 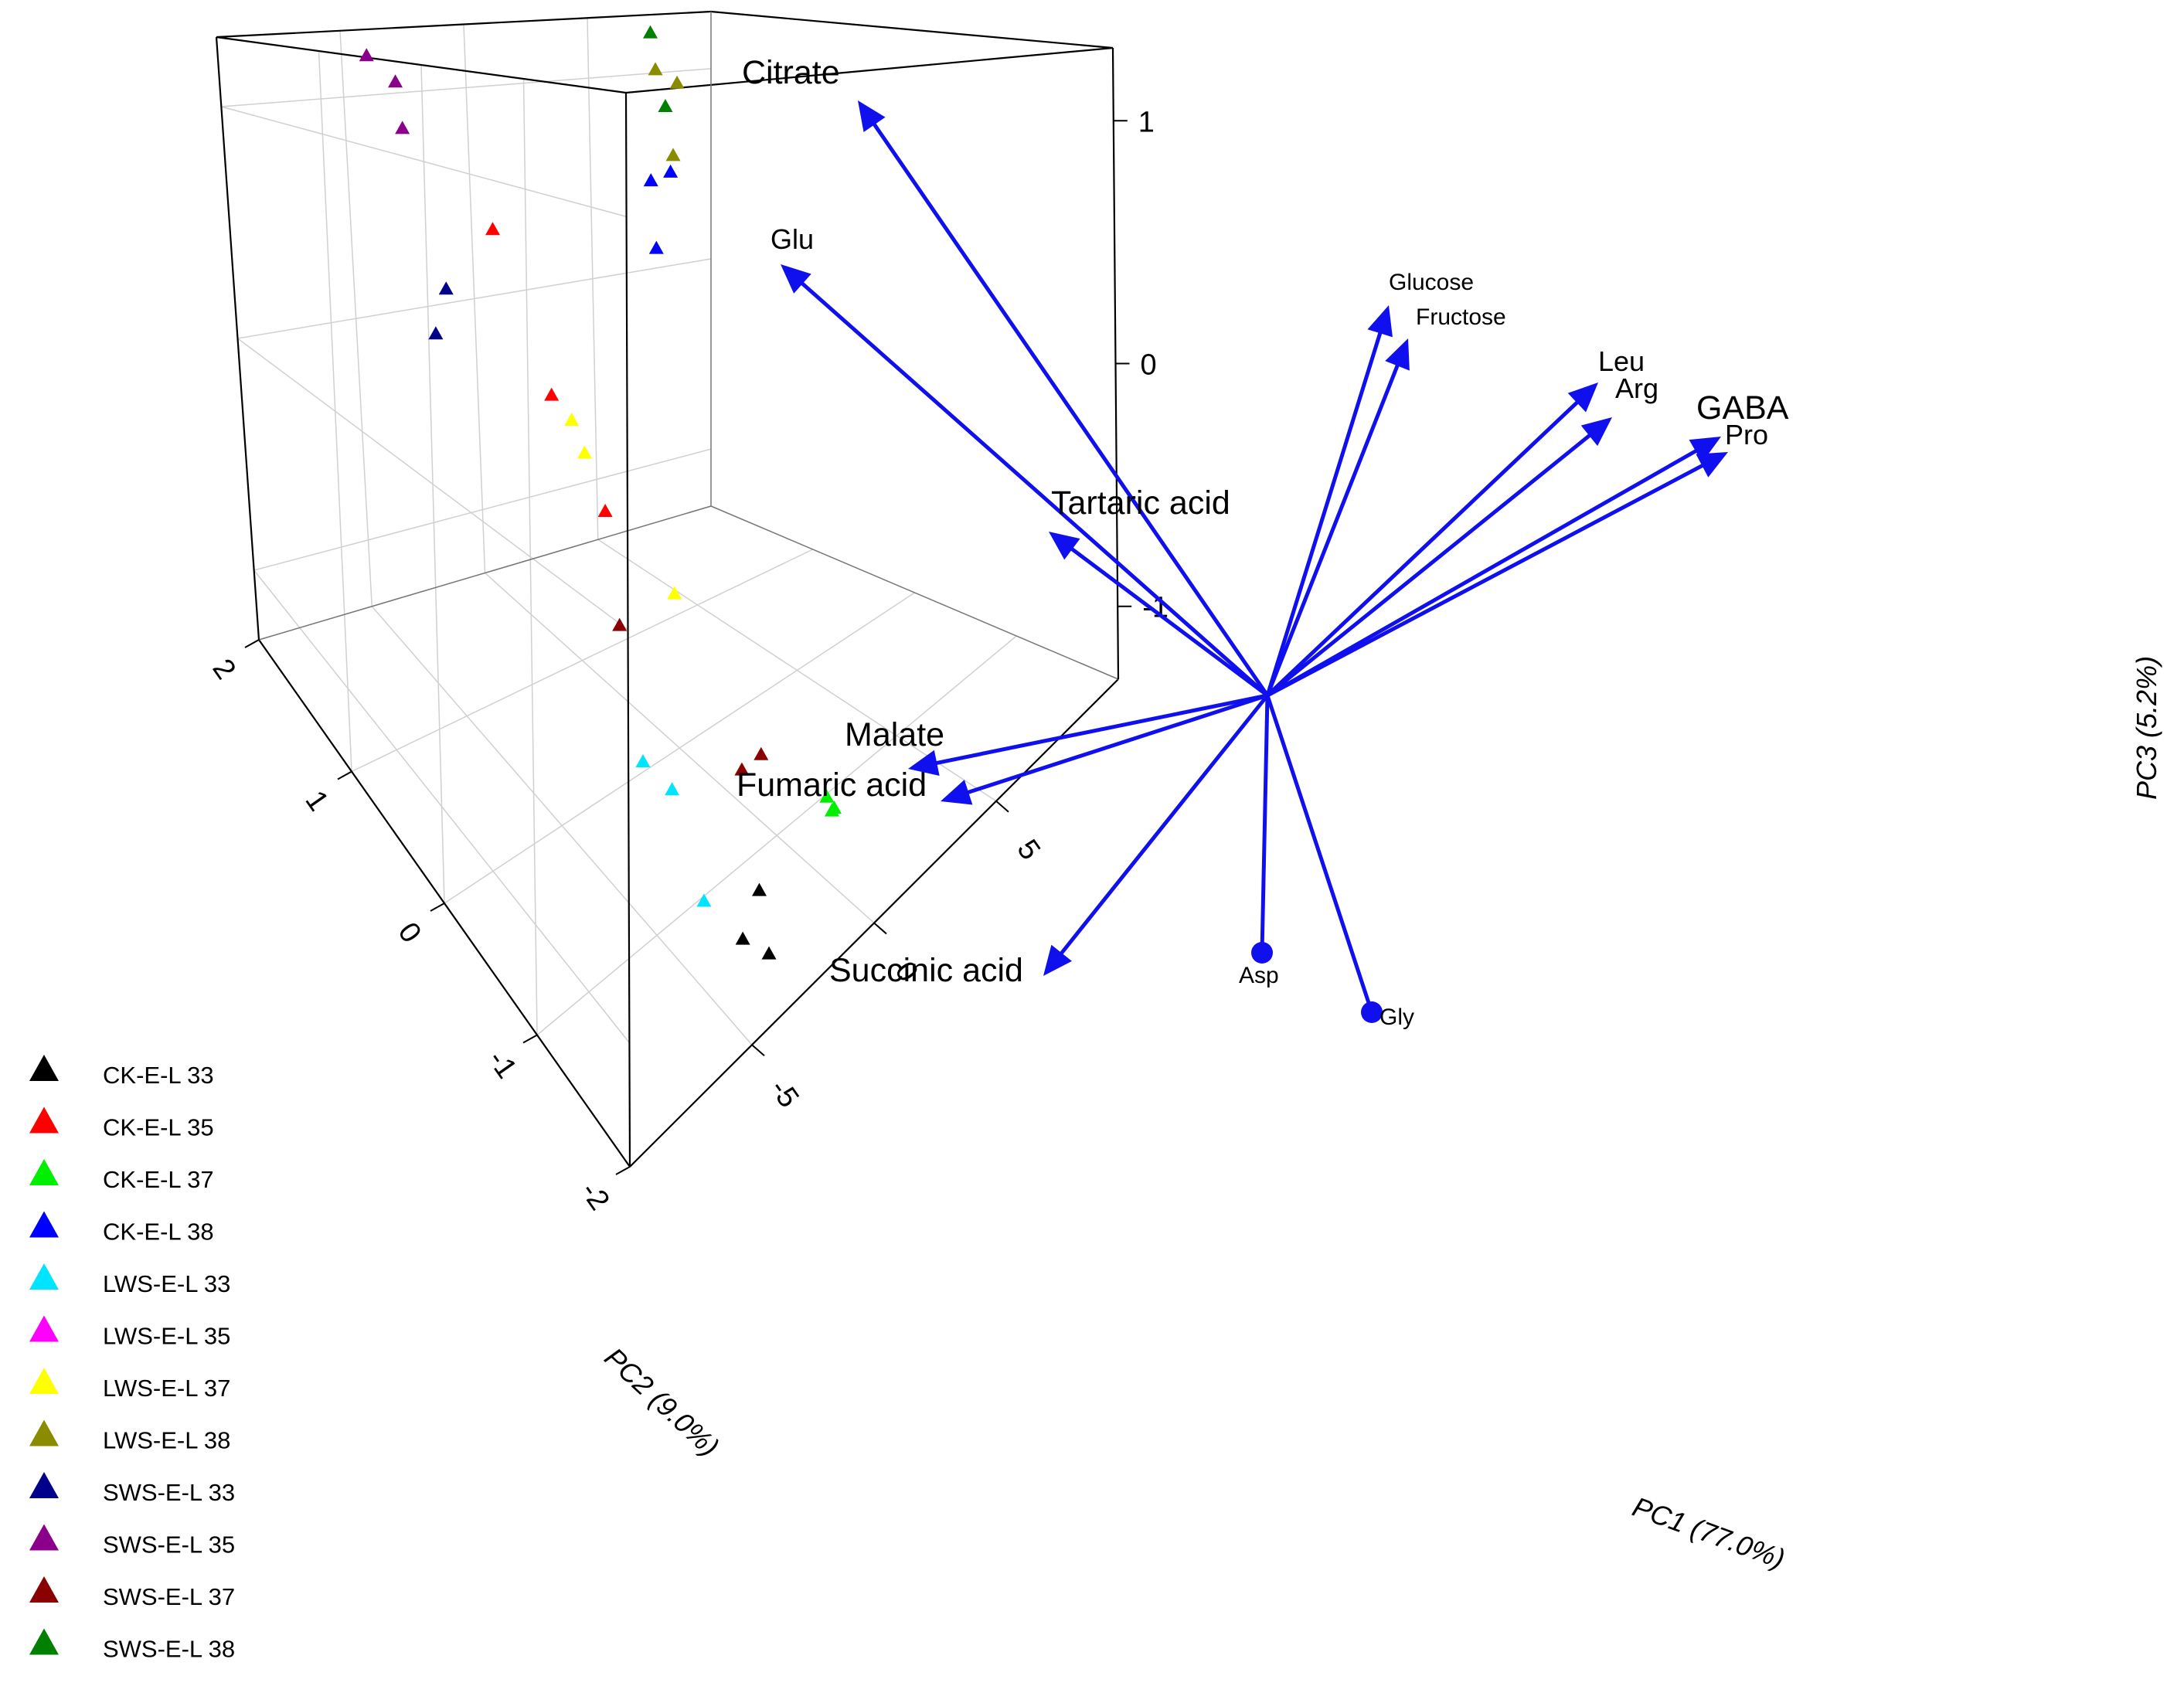 What do you see at coordinates (1029, 849) in the screenshot?
I see `pc1-tick-label: 5` at bounding box center [1029, 849].